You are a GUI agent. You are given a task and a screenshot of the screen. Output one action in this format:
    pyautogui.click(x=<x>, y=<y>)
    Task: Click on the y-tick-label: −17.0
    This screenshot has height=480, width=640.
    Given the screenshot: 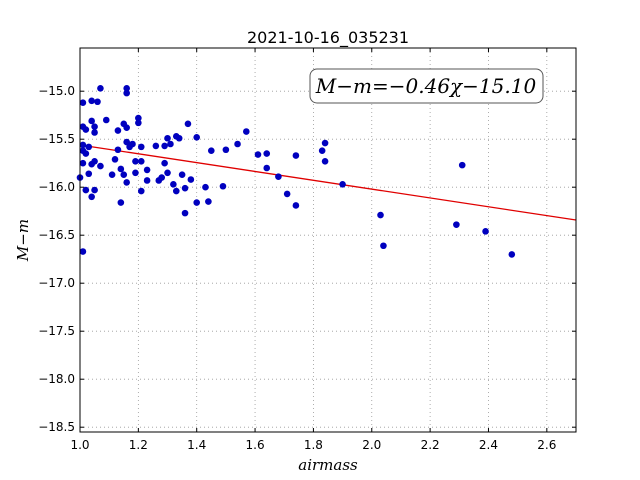 What is the action you would take?
    pyautogui.click(x=56, y=283)
    